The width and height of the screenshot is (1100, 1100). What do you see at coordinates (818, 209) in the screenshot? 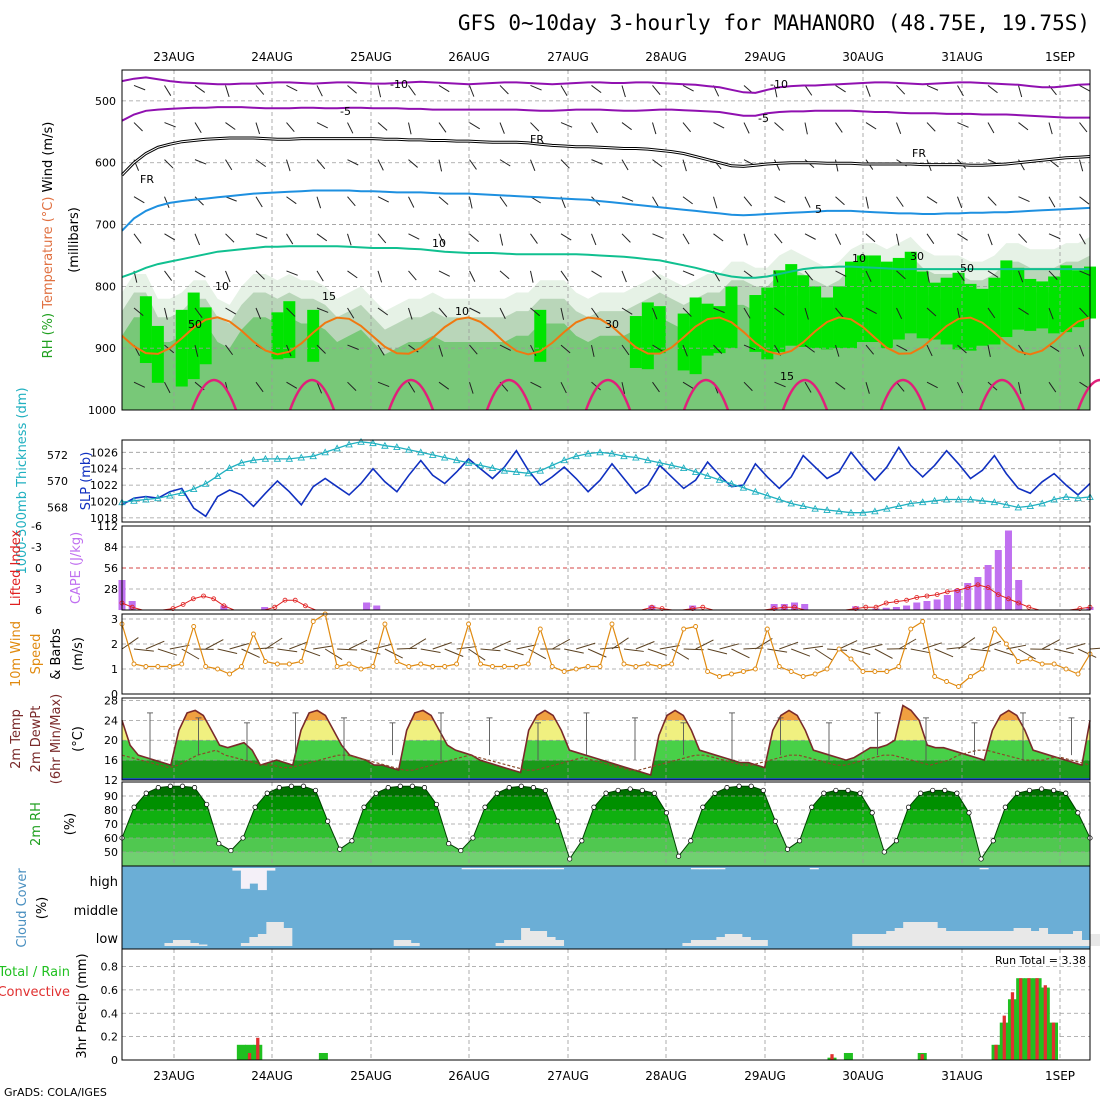
I see `contour-label: 5` at bounding box center [818, 209].